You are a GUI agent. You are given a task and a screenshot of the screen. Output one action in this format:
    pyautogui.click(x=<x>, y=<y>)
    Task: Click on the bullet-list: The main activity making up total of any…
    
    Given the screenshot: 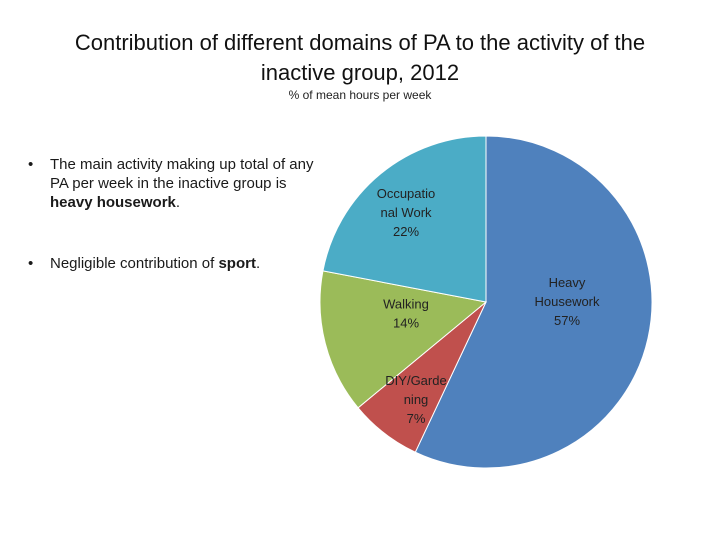 What is the action you would take?
    pyautogui.click(x=173, y=235)
    